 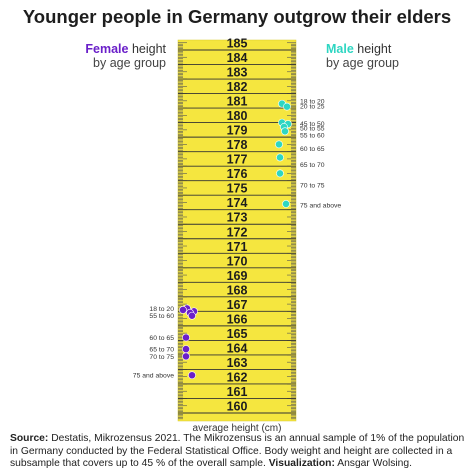 What do you see at coordinates (237, 290) in the screenshot?
I see `tick-label-168: 168` at bounding box center [237, 290].